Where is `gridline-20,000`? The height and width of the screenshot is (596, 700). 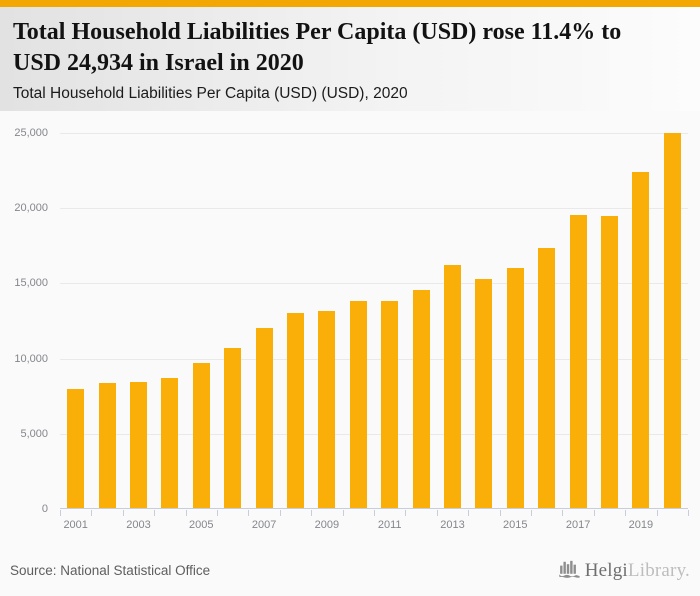 gridline-20,000 is located at coordinates (374, 209).